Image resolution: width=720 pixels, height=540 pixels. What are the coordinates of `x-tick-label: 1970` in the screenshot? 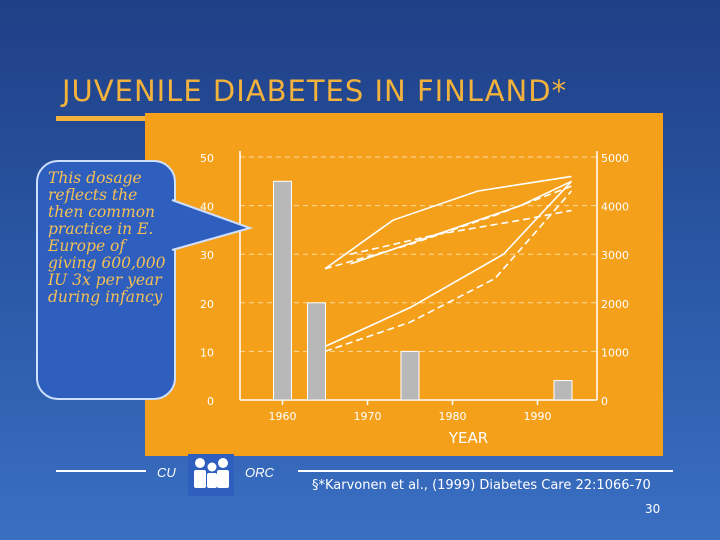 It's located at (368, 416).